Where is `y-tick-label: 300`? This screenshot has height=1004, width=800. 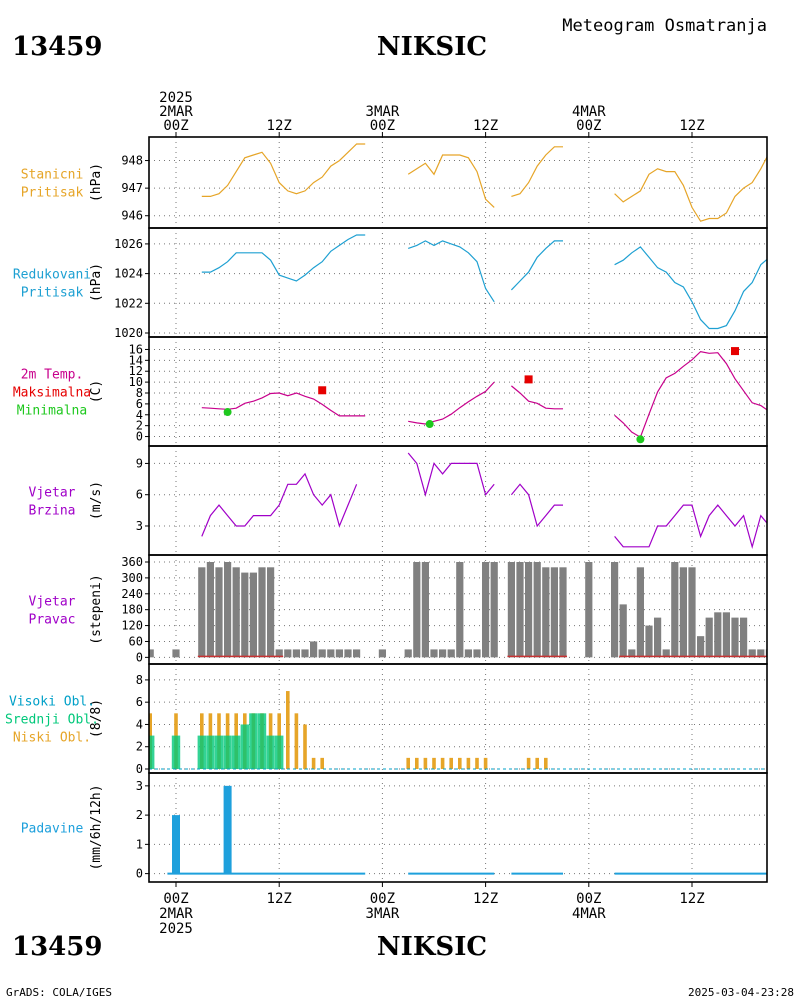
y-tick-label: 300 is located at coordinates (132, 578).